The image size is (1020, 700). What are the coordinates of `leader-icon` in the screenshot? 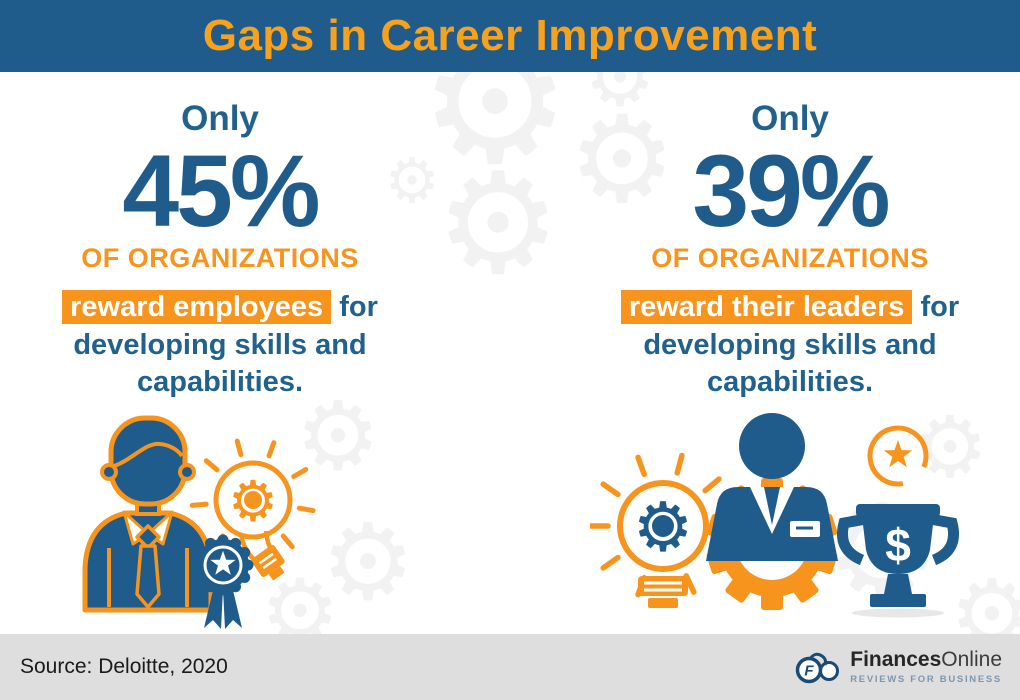 It's located at (772, 487).